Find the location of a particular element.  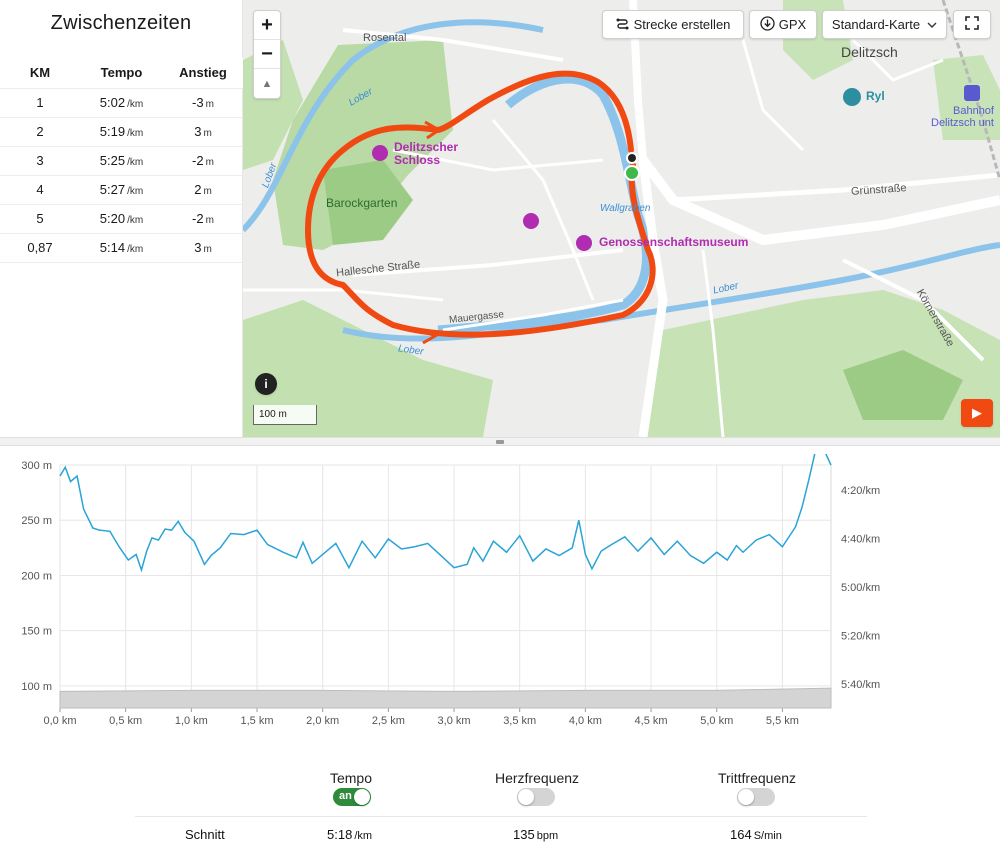

heartrate-toggle is located at coordinates (536, 797).